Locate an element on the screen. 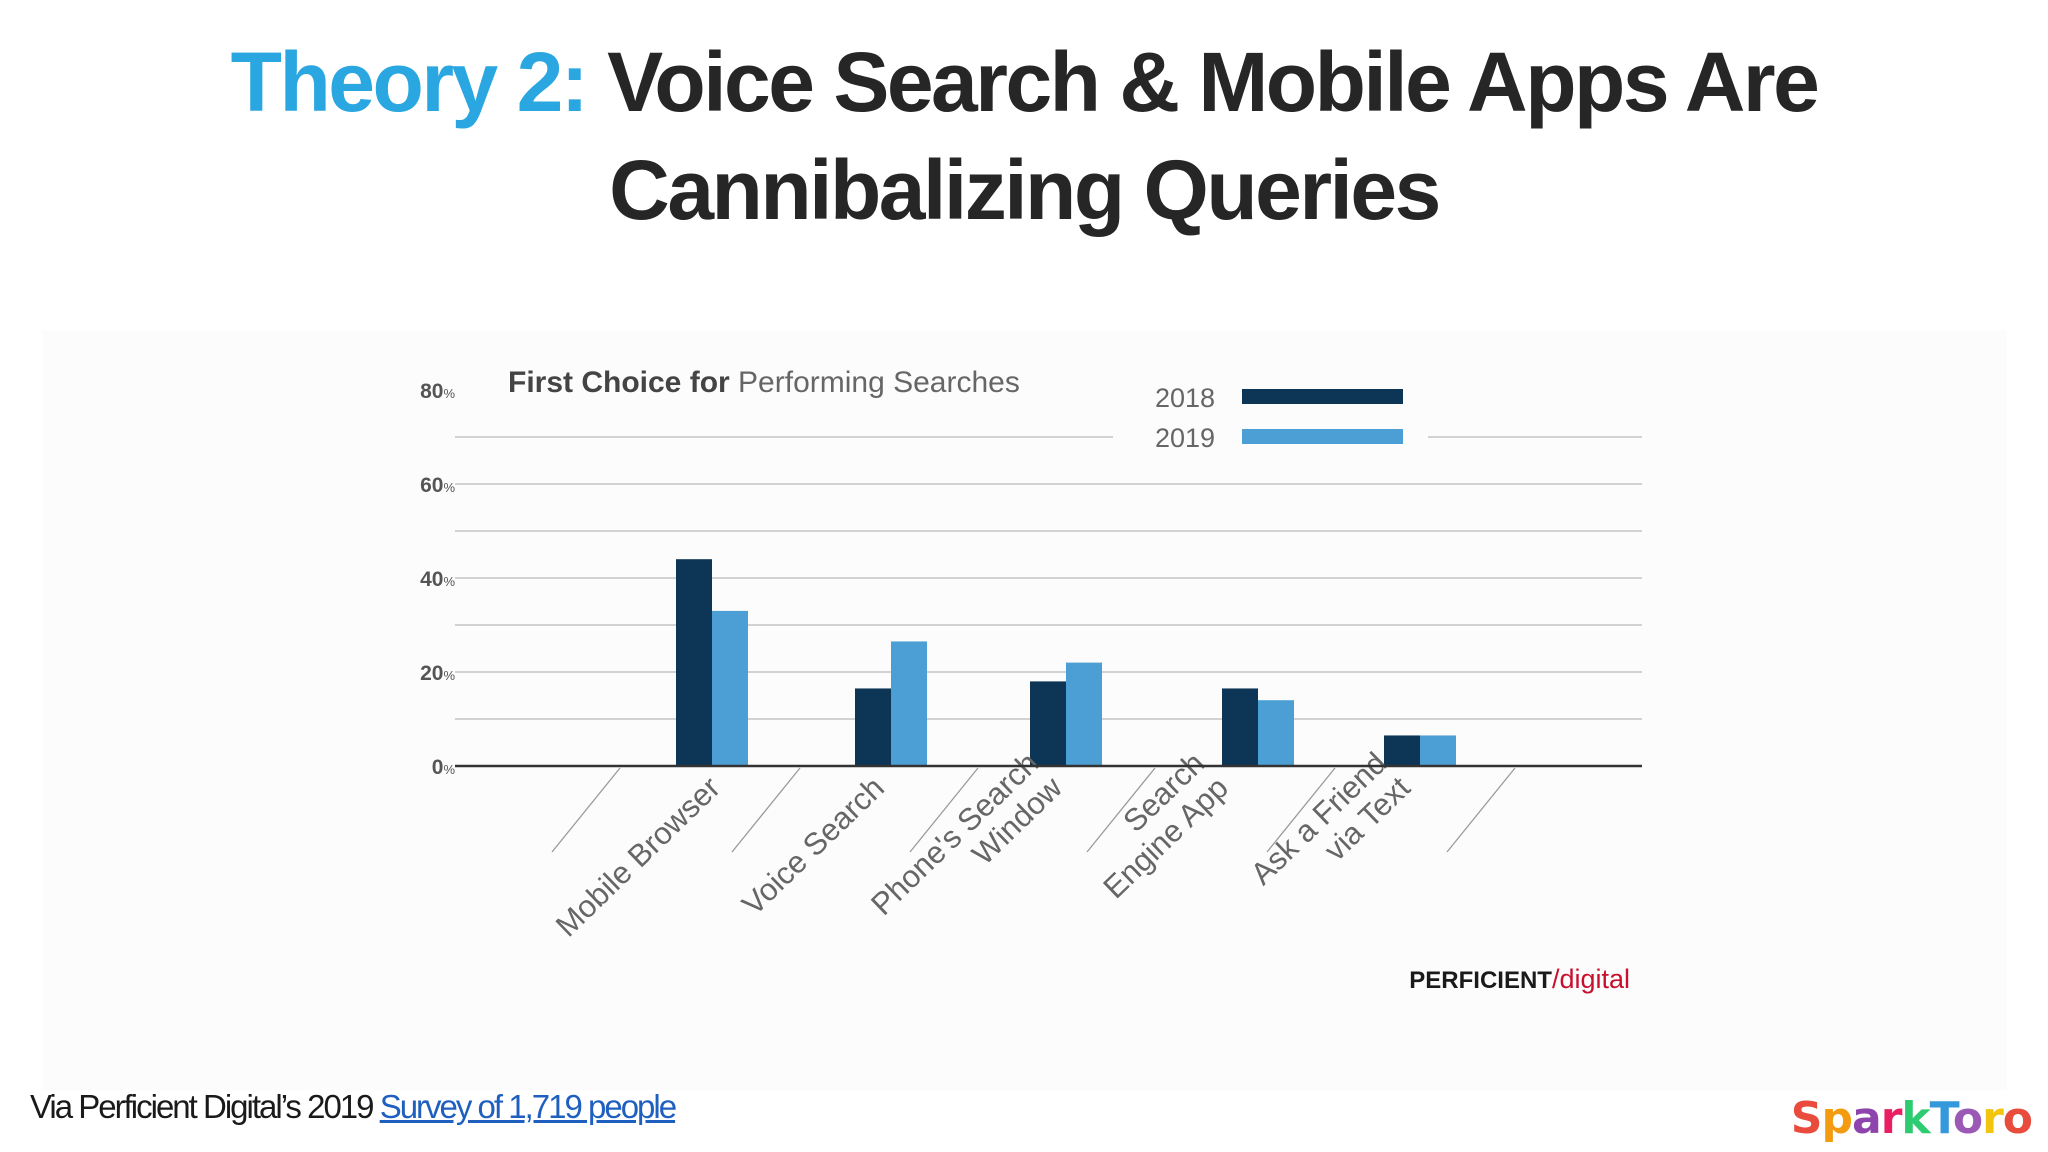 The height and width of the screenshot is (1152, 2048). y-tick-label: 20% is located at coordinates (437, 673).